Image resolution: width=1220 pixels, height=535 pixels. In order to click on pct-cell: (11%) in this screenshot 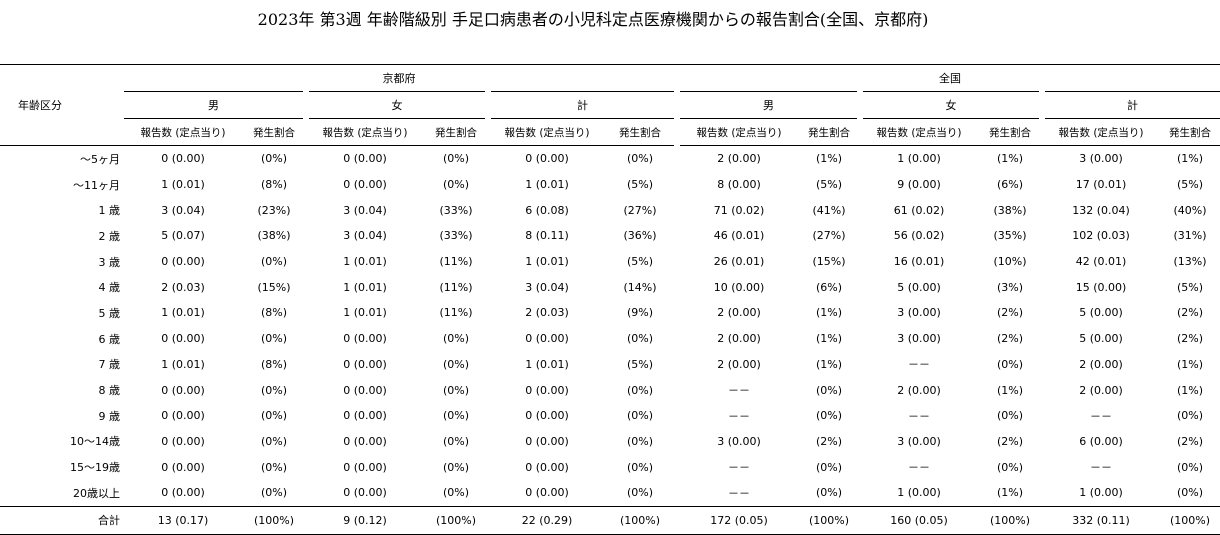, I will do `click(456, 287)`.